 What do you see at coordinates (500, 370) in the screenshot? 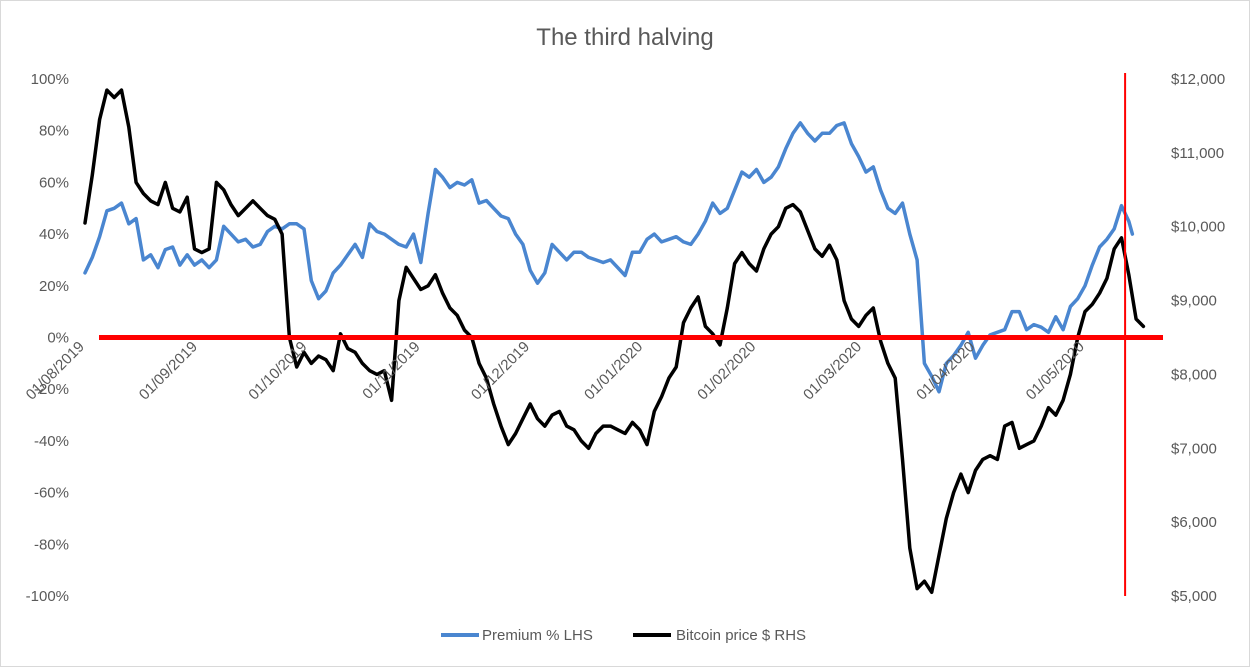
I see `x-axis-tick-label: 01/12/2019` at bounding box center [500, 370].